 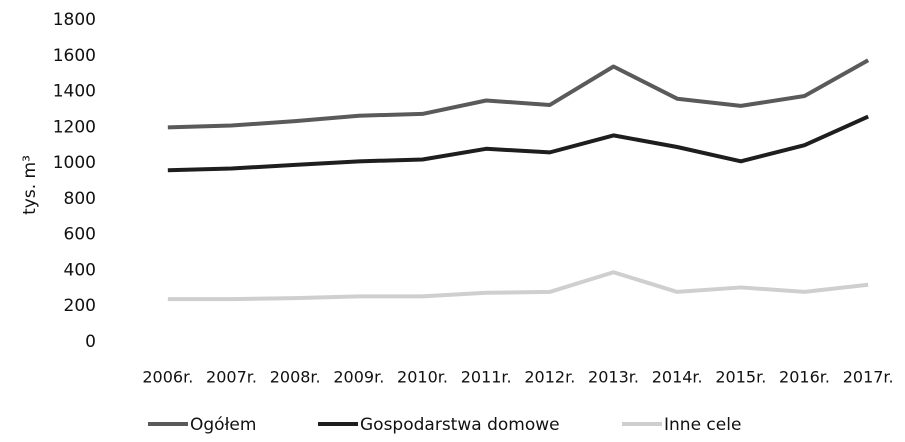 I want to click on y-tick-label: 400, so click(x=80, y=270).